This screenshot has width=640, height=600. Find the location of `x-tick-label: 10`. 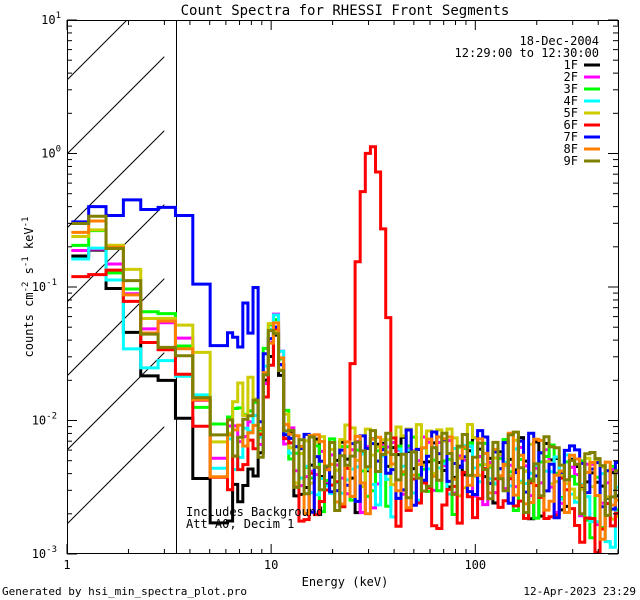

x-tick-label: 10 is located at coordinates (271, 565).